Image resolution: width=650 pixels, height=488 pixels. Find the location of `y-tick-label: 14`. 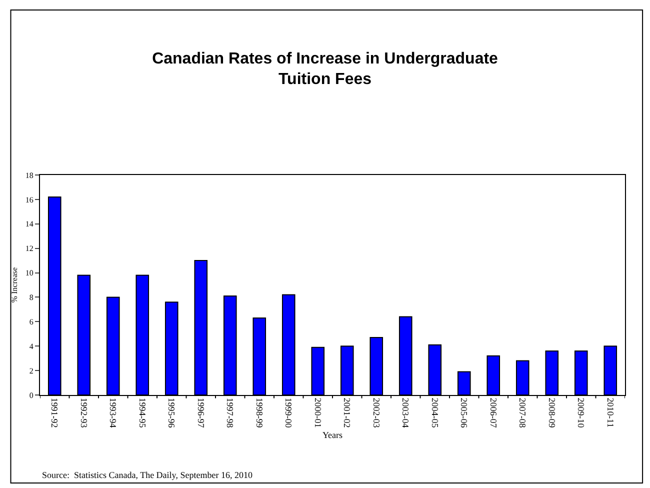

y-tick-label: 14 is located at coordinates (29, 224).